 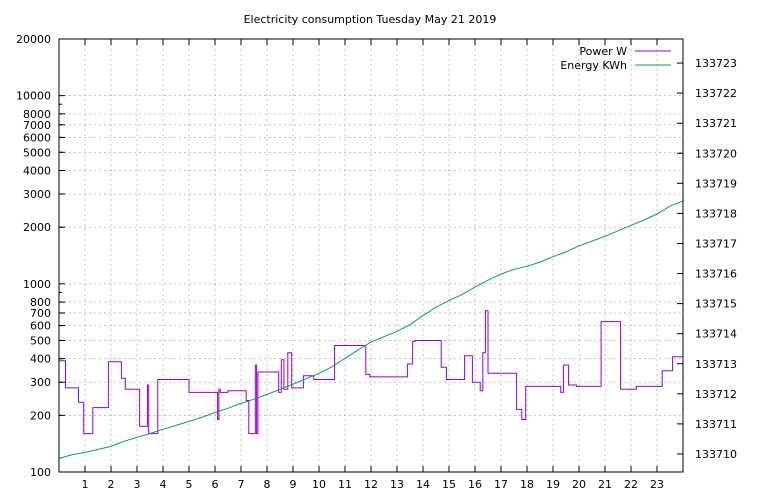 I want to click on y-left-tick-label: 2000, so click(x=37, y=227).